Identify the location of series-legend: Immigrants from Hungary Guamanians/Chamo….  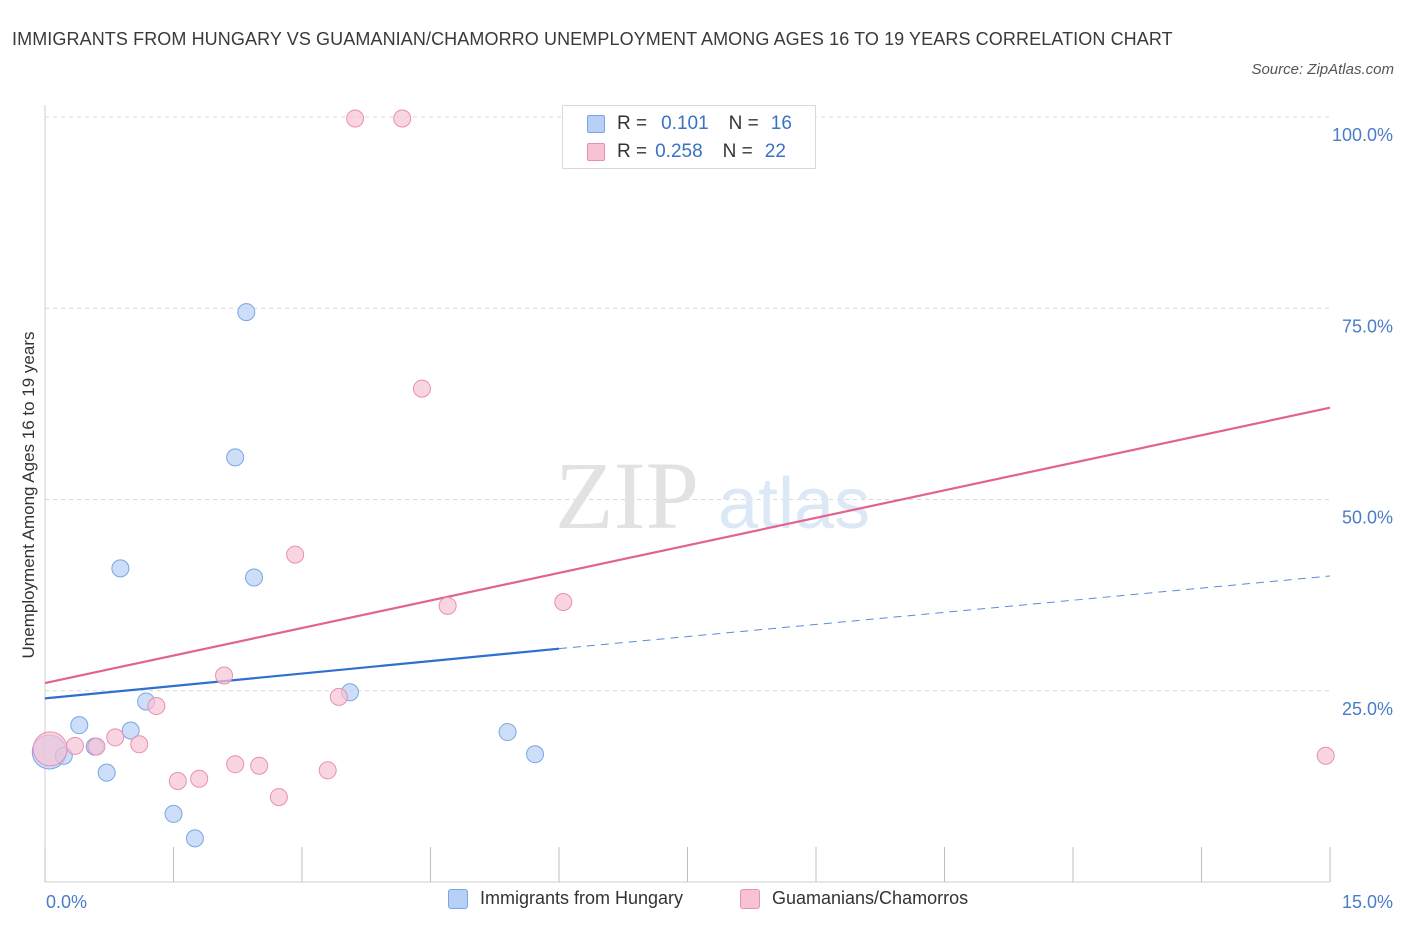
(703, 902).